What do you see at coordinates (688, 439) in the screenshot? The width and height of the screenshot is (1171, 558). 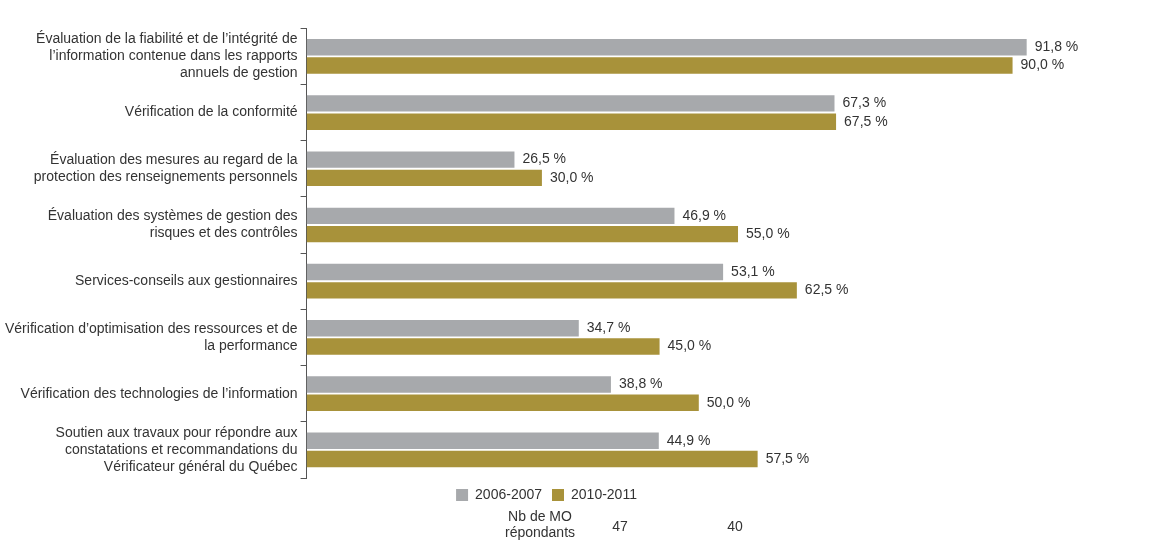 I see `data-label: 44,9 %` at bounding box center [688, 439].